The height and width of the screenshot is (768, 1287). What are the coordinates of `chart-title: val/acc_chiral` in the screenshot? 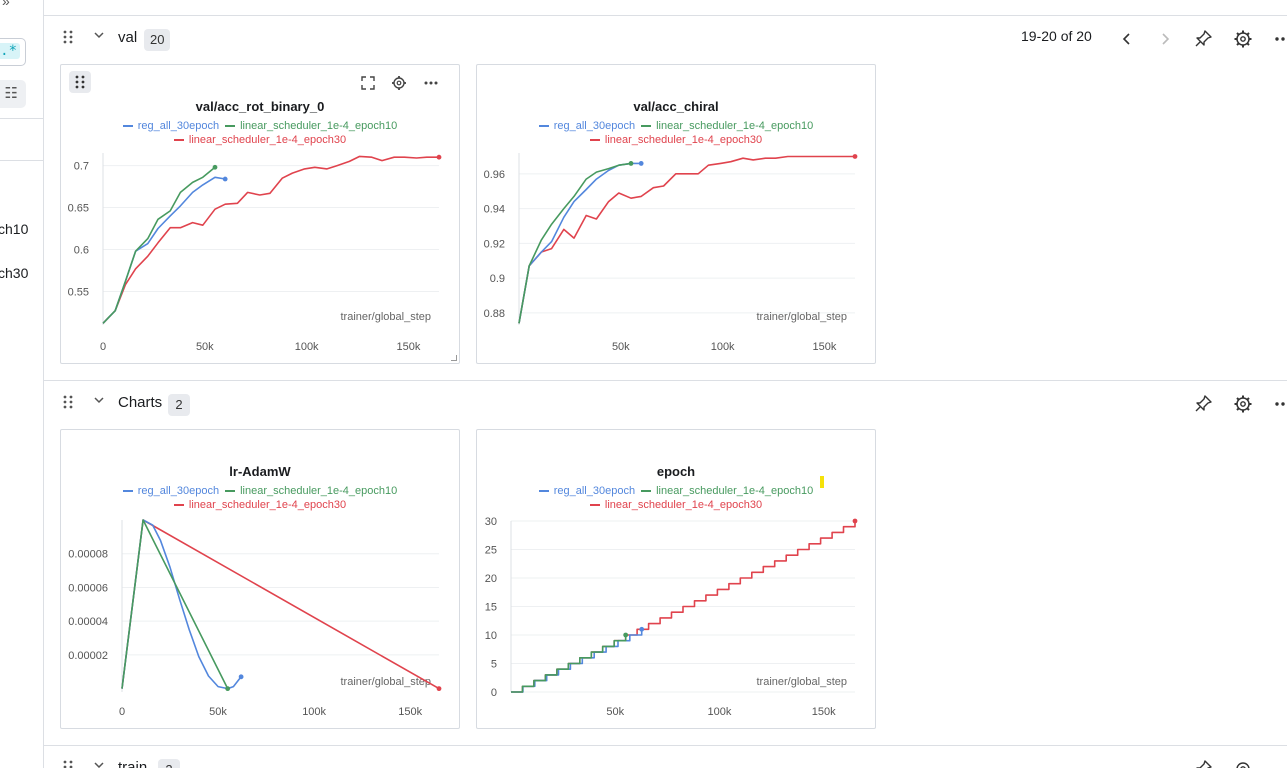 It's located at (676, 106).